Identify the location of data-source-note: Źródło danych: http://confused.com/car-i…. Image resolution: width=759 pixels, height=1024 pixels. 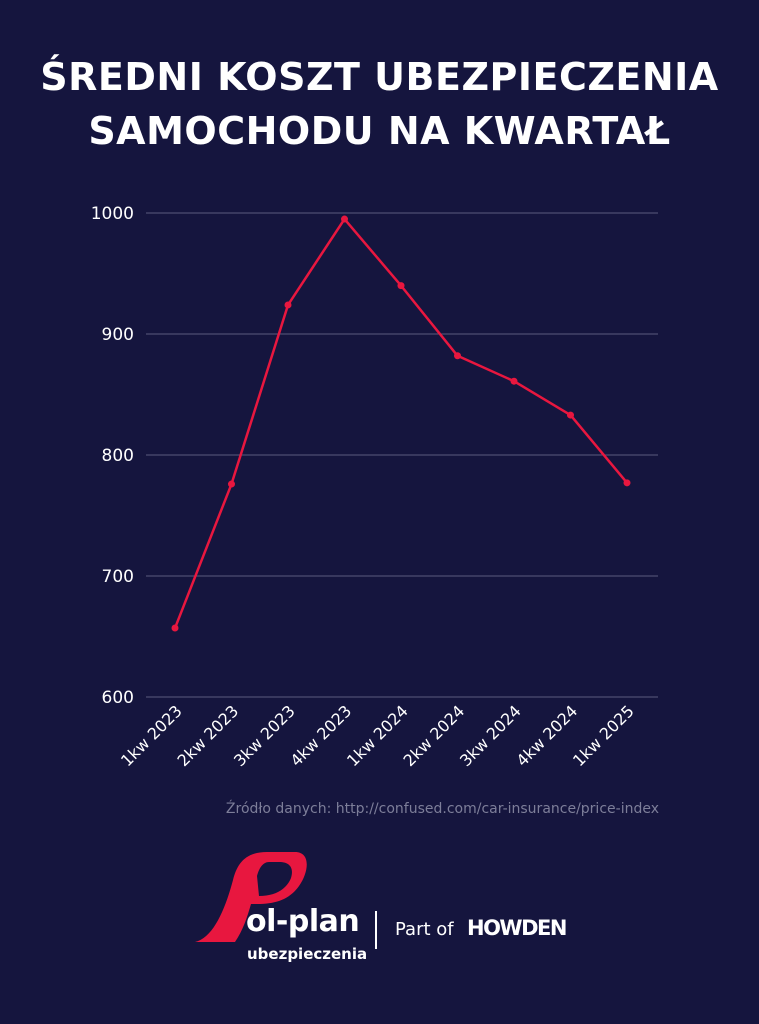
(442, 809).